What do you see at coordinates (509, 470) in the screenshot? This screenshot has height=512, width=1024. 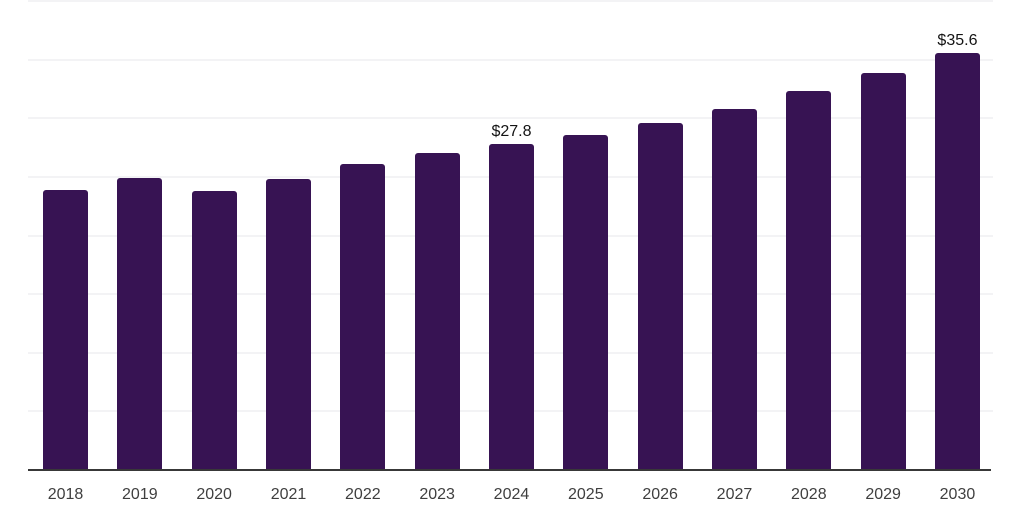 I see `x-axis-line` at bounding box center [509, 470].